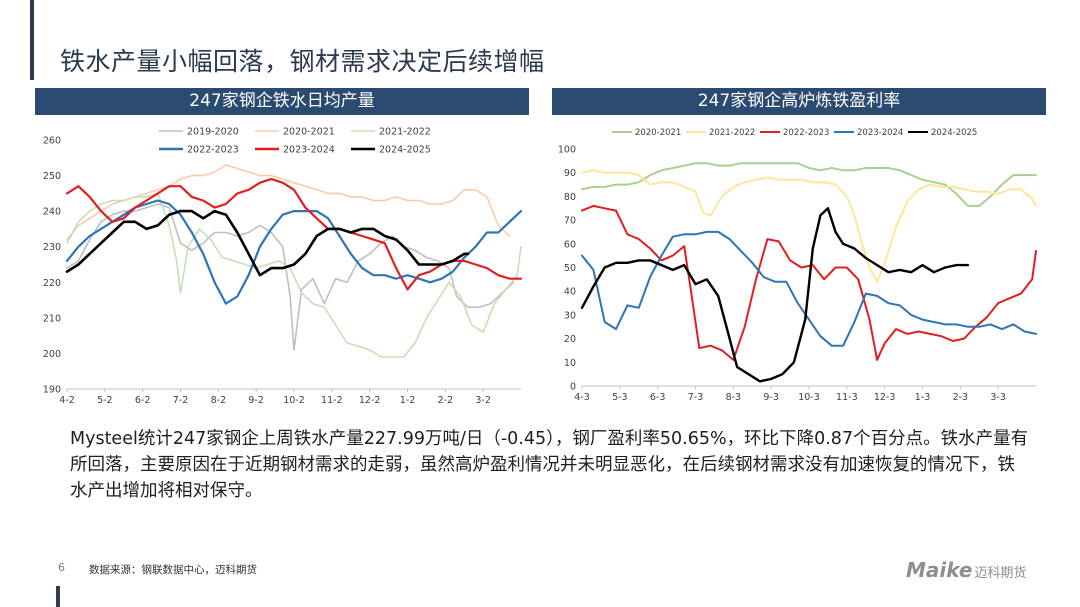 This screenshot has height=607, width=1080. I want to click on x-tick-label: 5-3, so click(620, 397).